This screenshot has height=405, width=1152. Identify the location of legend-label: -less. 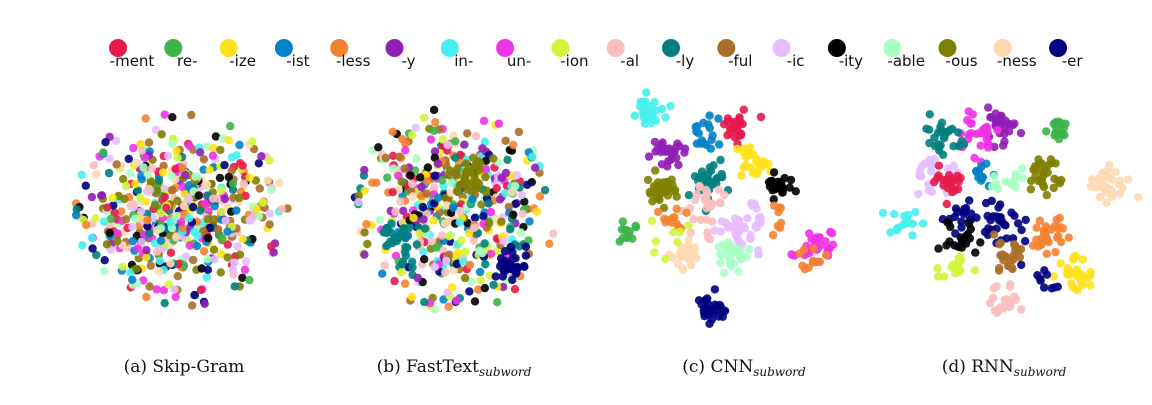
(353, 61).